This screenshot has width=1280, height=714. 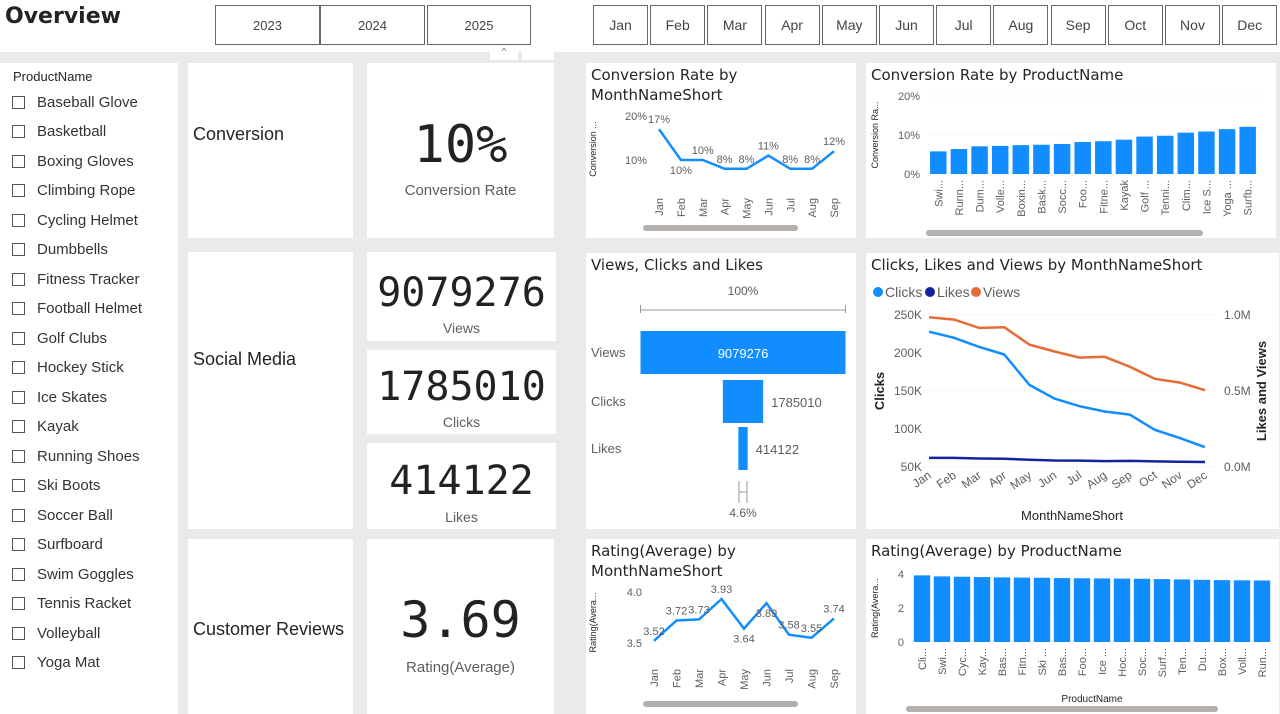 What do you see at coordinates (903, 292) in the screenshot?
I see `legend-label: Clicks` at bounding box center [903, 292].